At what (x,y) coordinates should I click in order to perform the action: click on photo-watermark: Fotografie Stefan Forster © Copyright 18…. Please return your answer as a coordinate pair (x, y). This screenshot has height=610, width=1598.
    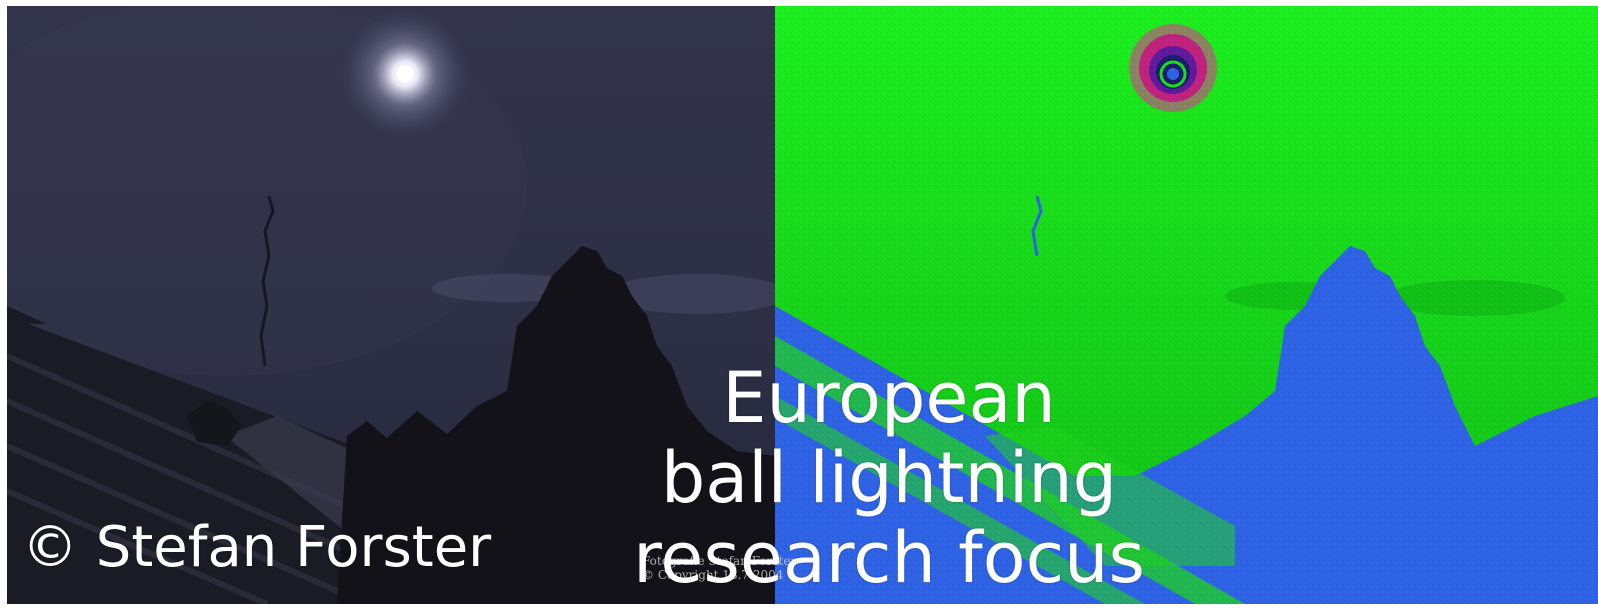
    Looking at the image, I should click on (719, 568).